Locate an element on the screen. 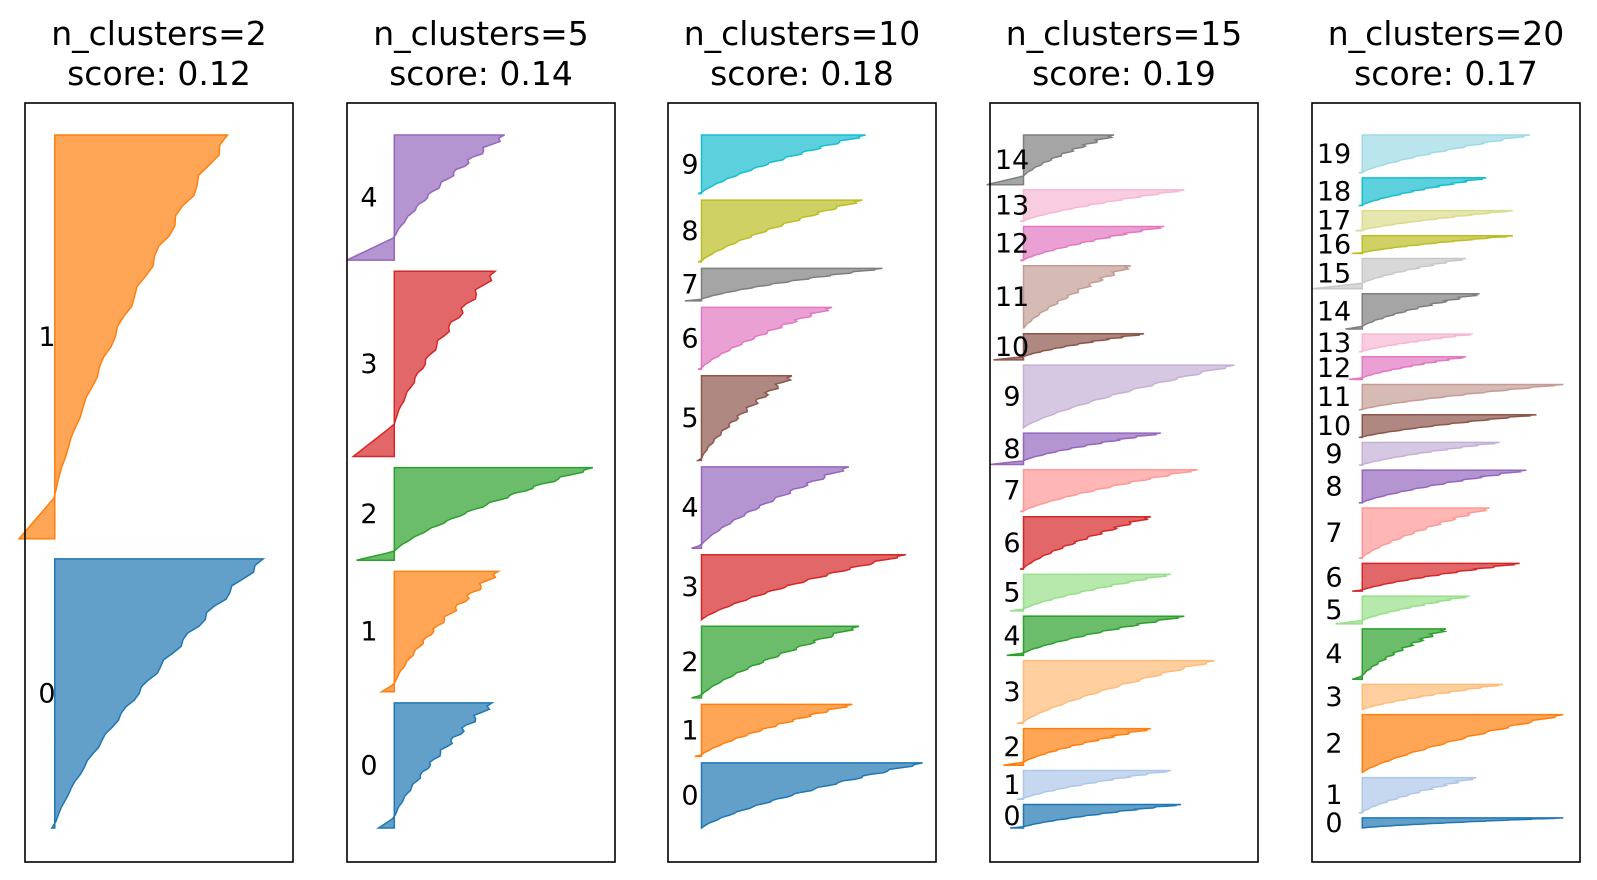 This screenshot has height=880, width=1597. panel-score: score: 0.14 is located at coordinates (481, 73).